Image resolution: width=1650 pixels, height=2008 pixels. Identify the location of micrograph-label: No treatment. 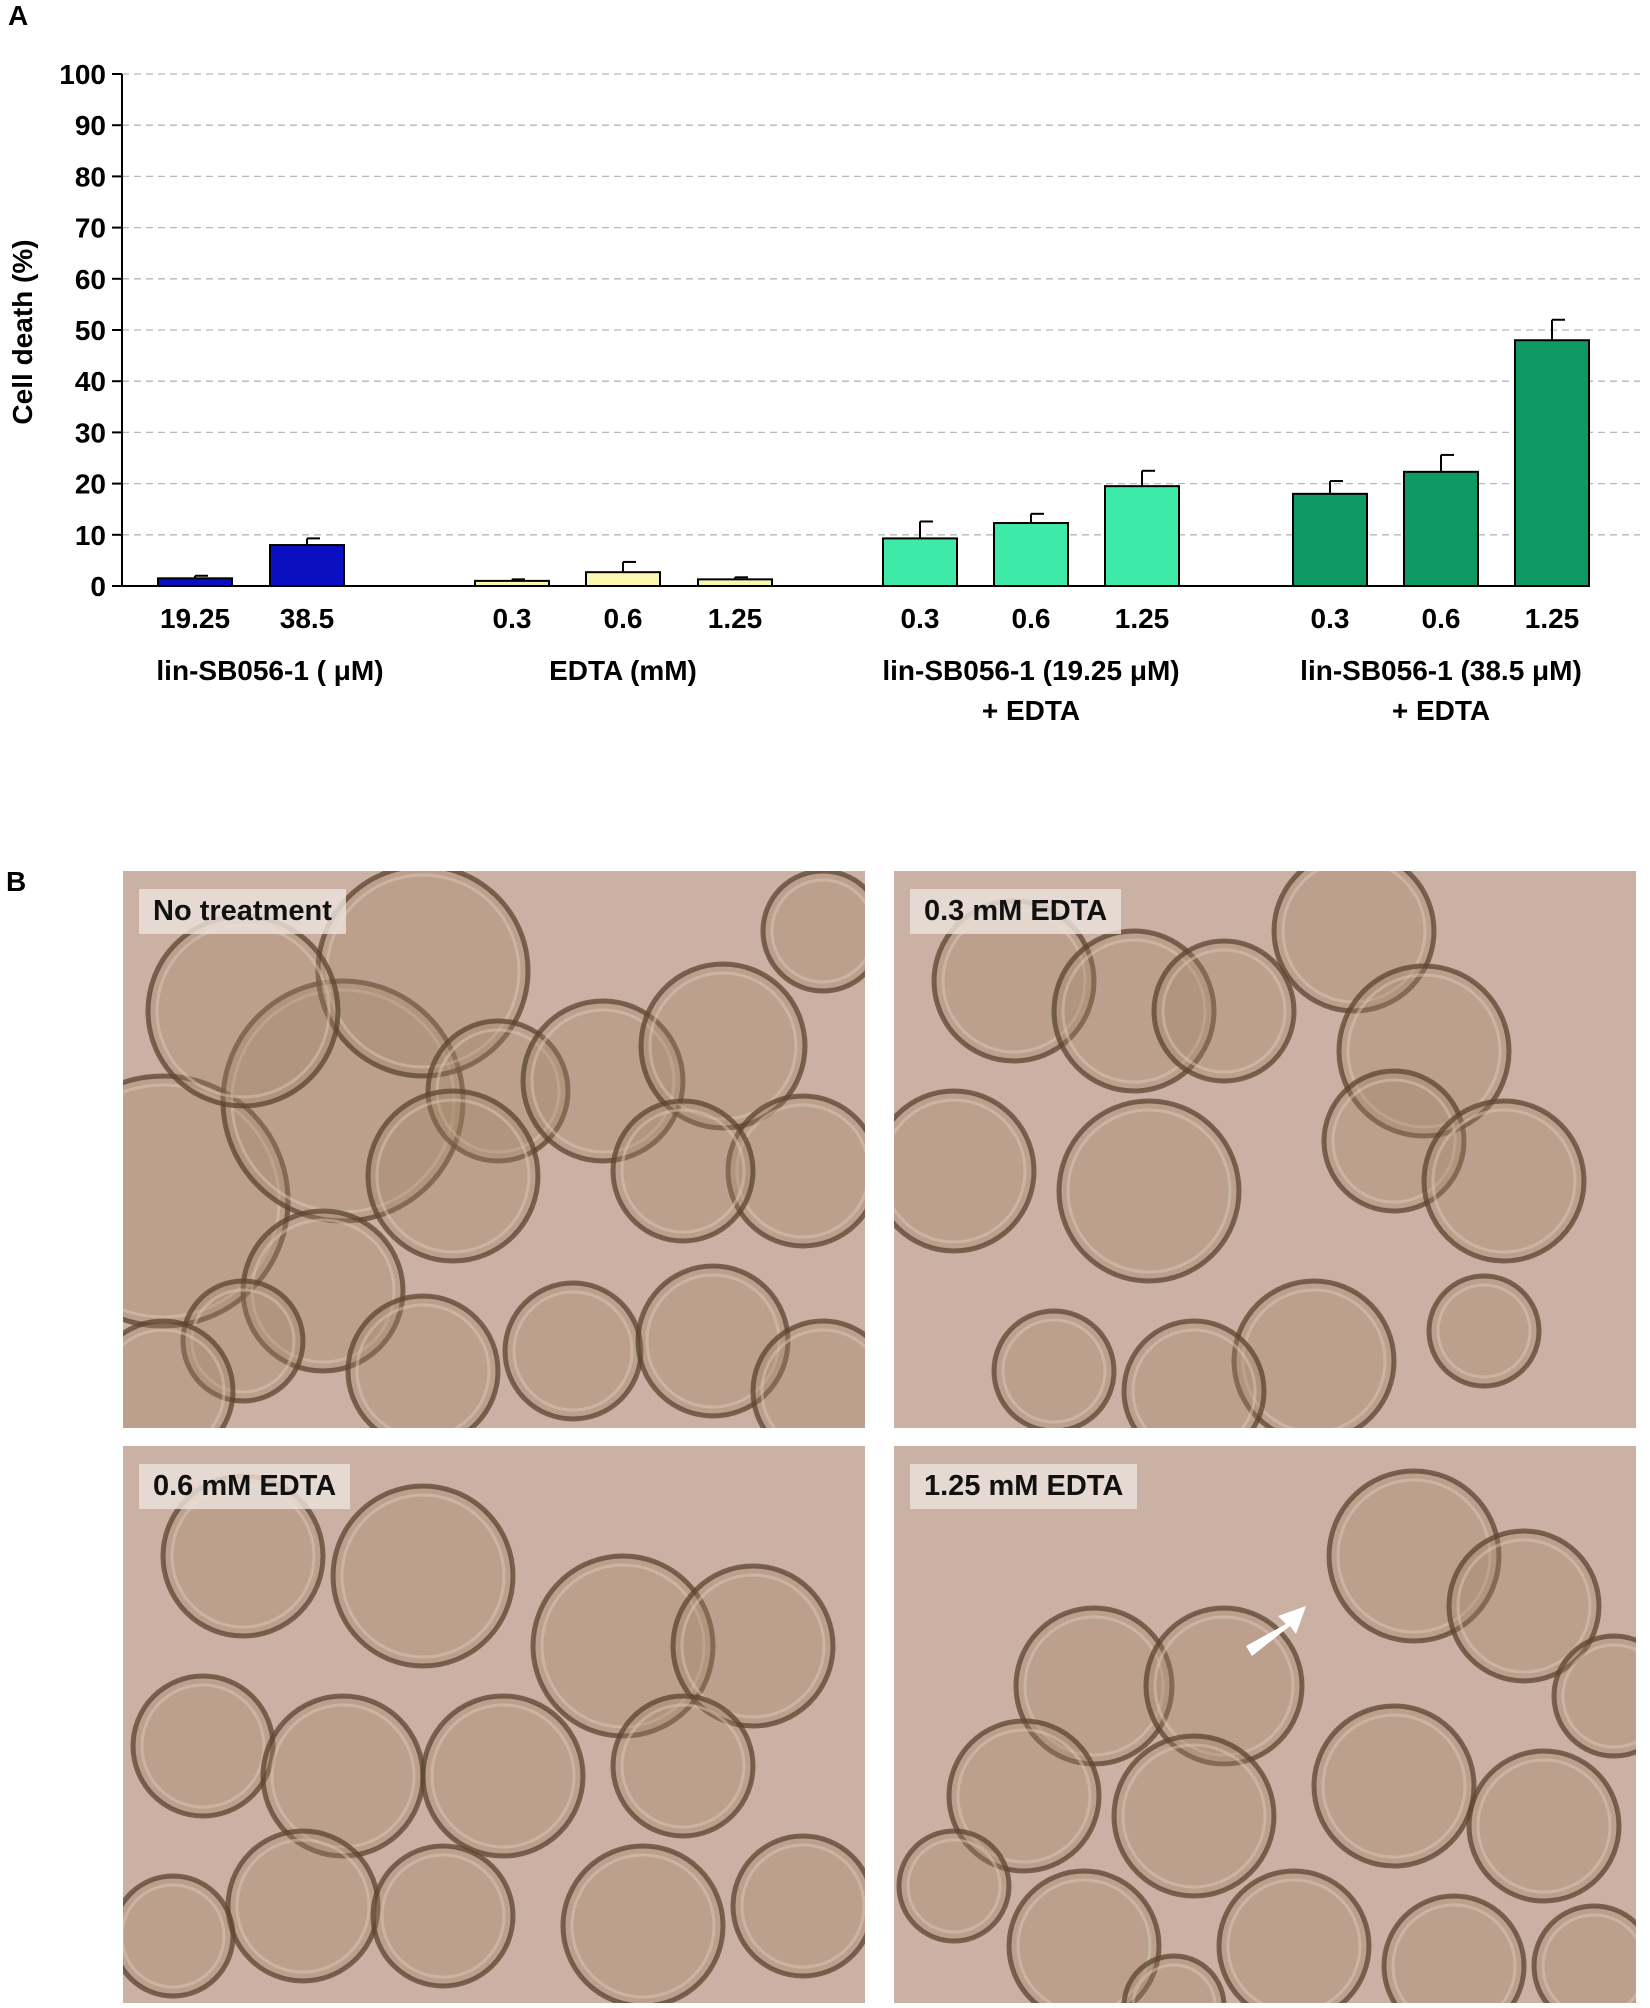
(242, 911).